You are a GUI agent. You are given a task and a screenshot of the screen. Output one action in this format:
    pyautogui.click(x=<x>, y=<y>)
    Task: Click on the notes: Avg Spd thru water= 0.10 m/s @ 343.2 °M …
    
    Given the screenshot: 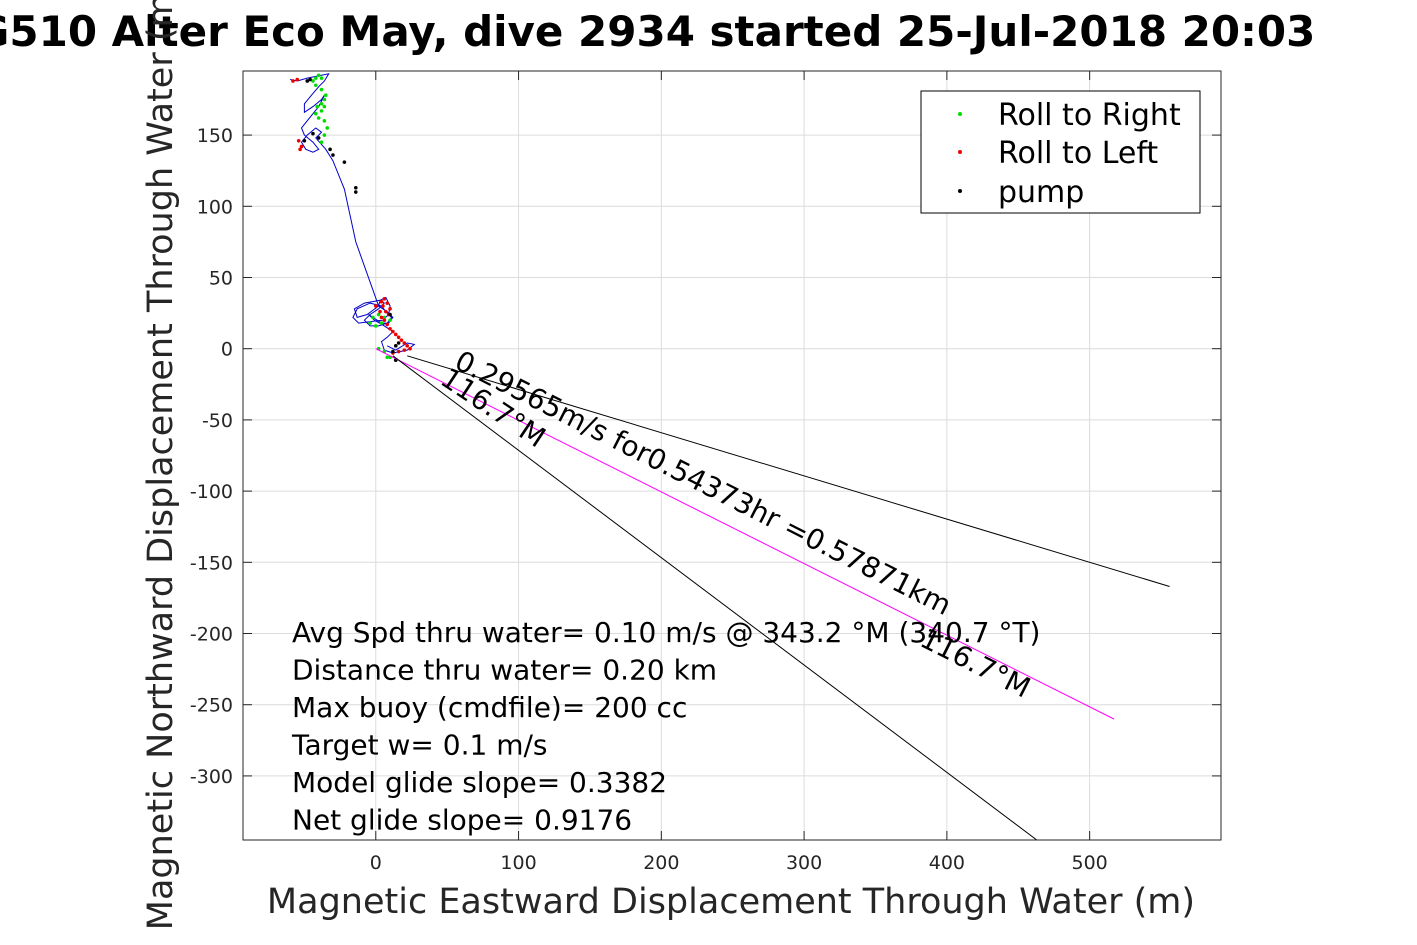 What is the action you would take?
    pyautogui.click(x=665, y=726)
    